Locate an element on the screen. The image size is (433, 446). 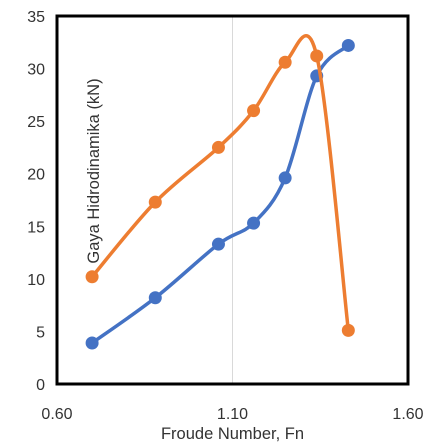
y-axis-title: Gaya Hidrodinamika (kN) is located at coordinates (94, 170).